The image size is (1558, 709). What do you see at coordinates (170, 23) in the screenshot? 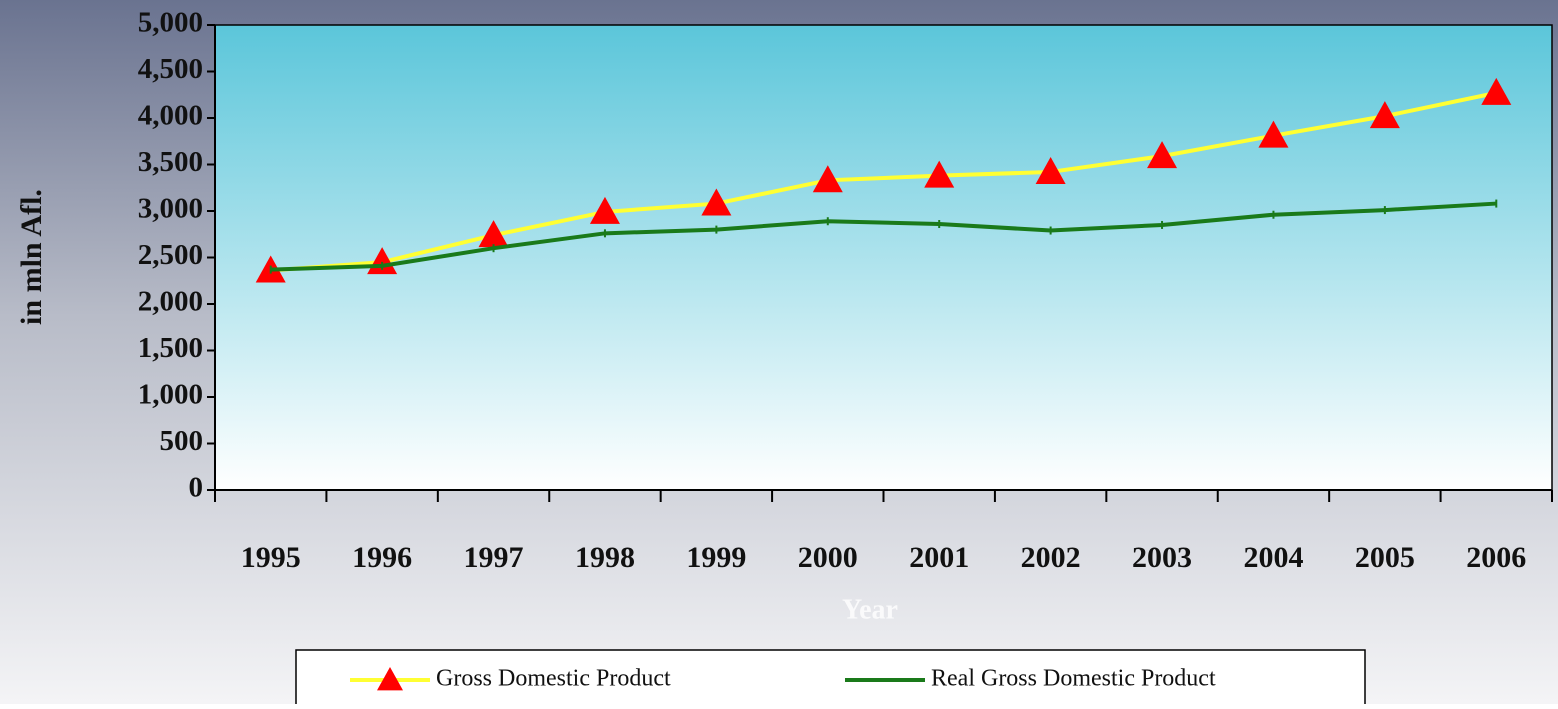
I see `y-tick-label: 5,000` at bounding box center [170, 23].